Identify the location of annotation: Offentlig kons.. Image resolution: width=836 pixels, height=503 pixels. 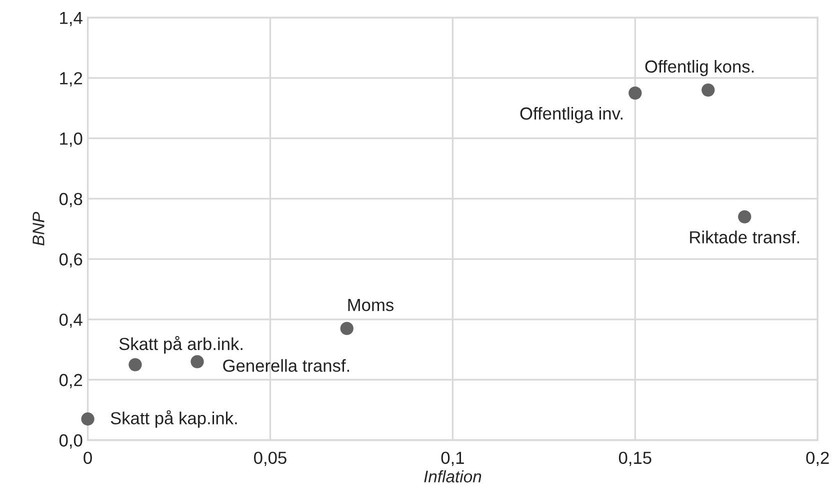
(699, 68).